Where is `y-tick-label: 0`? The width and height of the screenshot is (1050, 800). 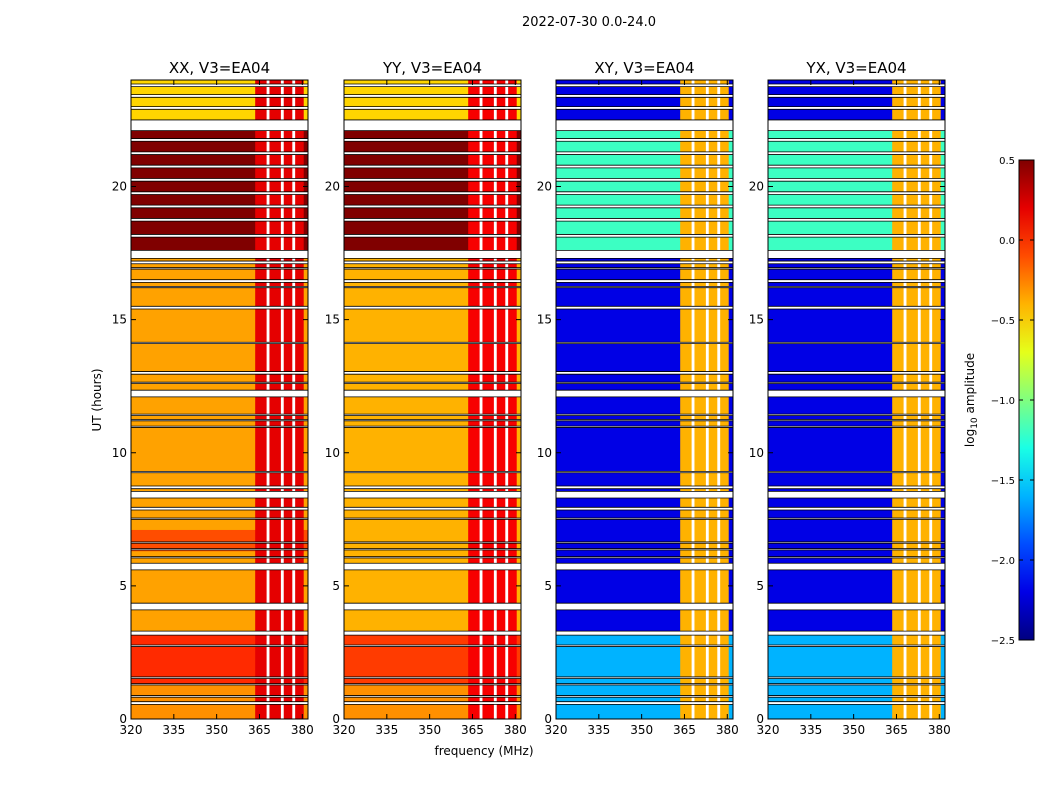
y-tick-label: 0 is located at coordinates (123, 719).